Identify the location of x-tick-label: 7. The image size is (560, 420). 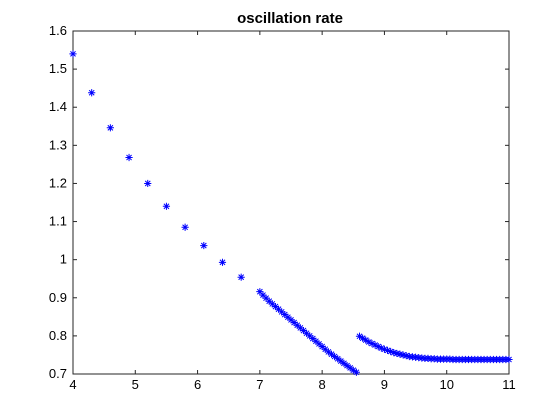
(259, 384).